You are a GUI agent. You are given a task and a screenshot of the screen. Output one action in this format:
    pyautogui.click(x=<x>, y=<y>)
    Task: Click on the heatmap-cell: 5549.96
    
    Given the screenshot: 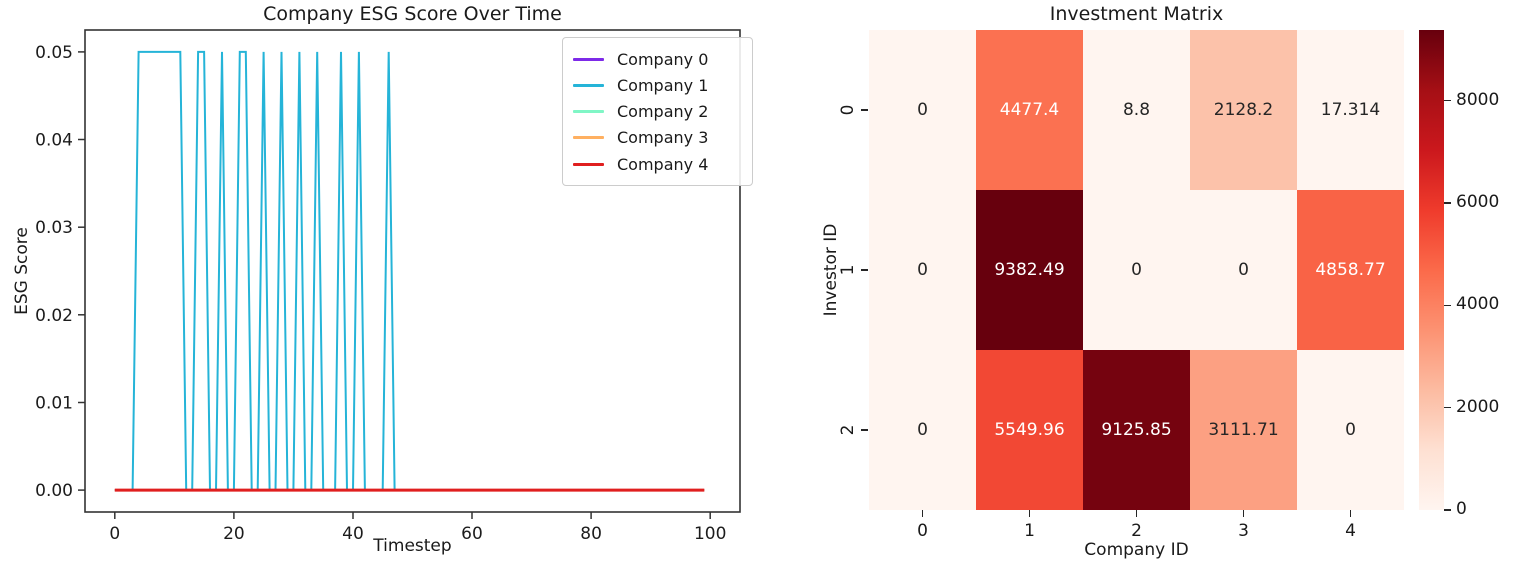 What is the action you would take?
    pyautogui.click(x=1029, y=430)
    